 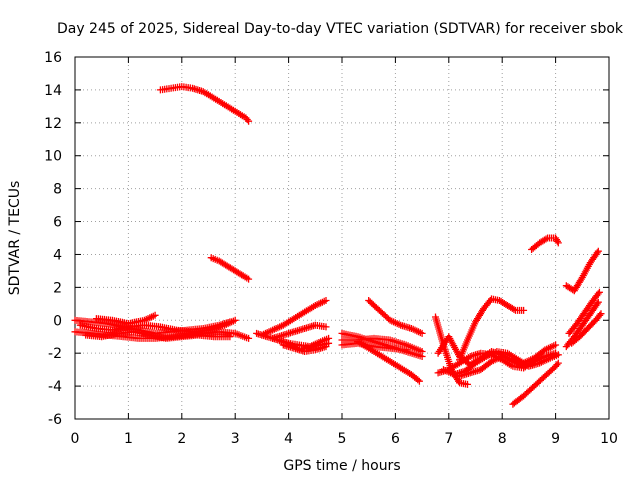 I want to click on series-arc-high, so click(x=204, y=104).